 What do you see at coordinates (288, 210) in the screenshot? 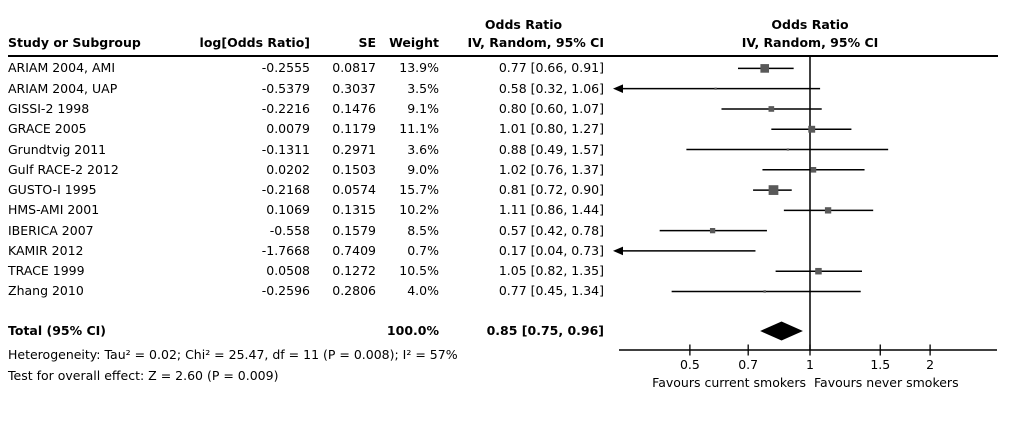
I see `log-odds-ratio-value: 0.1069` at bounding box center [288, 210].